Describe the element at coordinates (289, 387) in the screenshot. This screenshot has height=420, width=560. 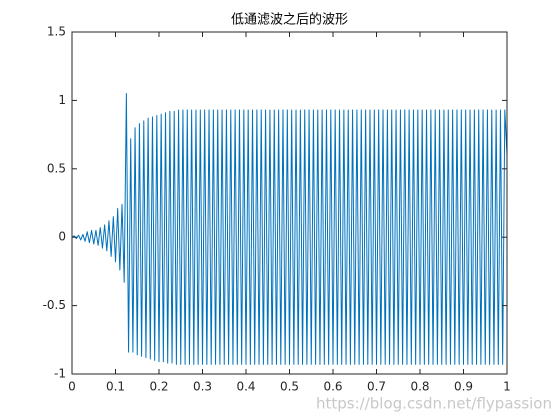
I see `x-tick-label: 0.5` at that location.